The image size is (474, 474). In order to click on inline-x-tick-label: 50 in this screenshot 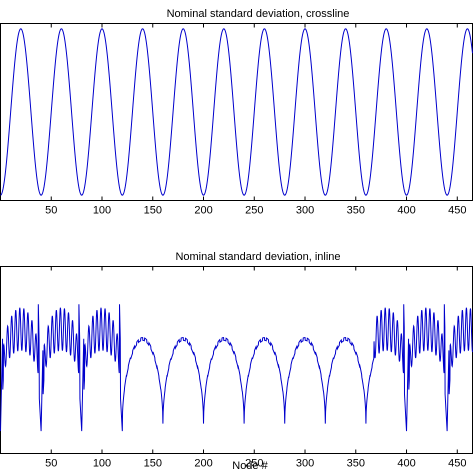, I will do `click(51, 464)`.